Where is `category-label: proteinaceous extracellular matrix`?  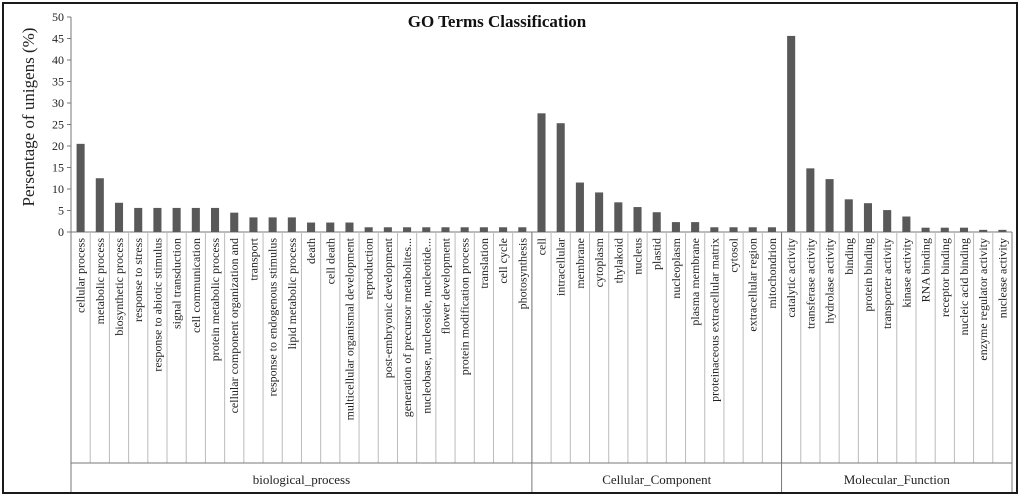
category-label: proteinaceous extracellular matrix is located at coordinates (714, 320).